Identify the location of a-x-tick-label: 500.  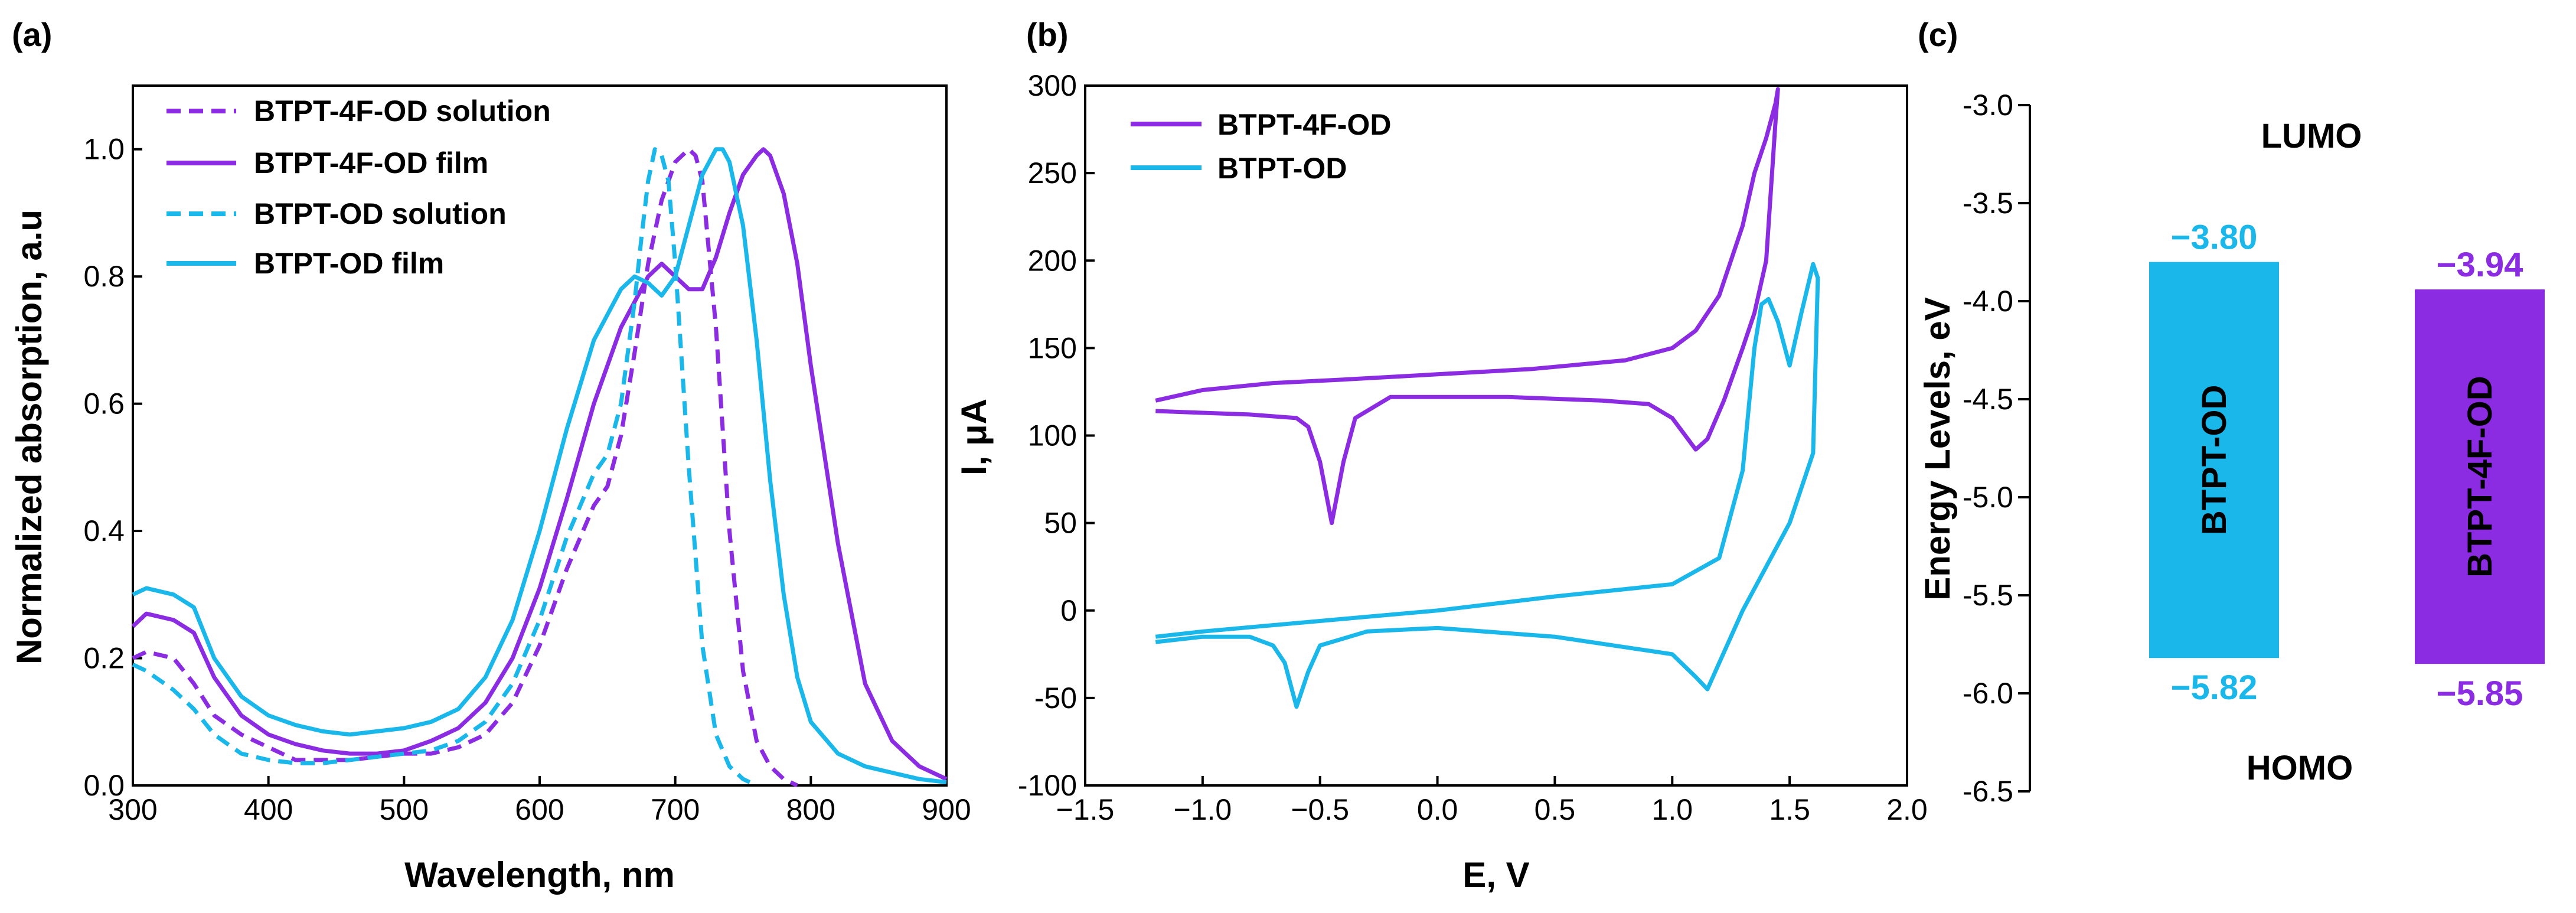
(404, 809).